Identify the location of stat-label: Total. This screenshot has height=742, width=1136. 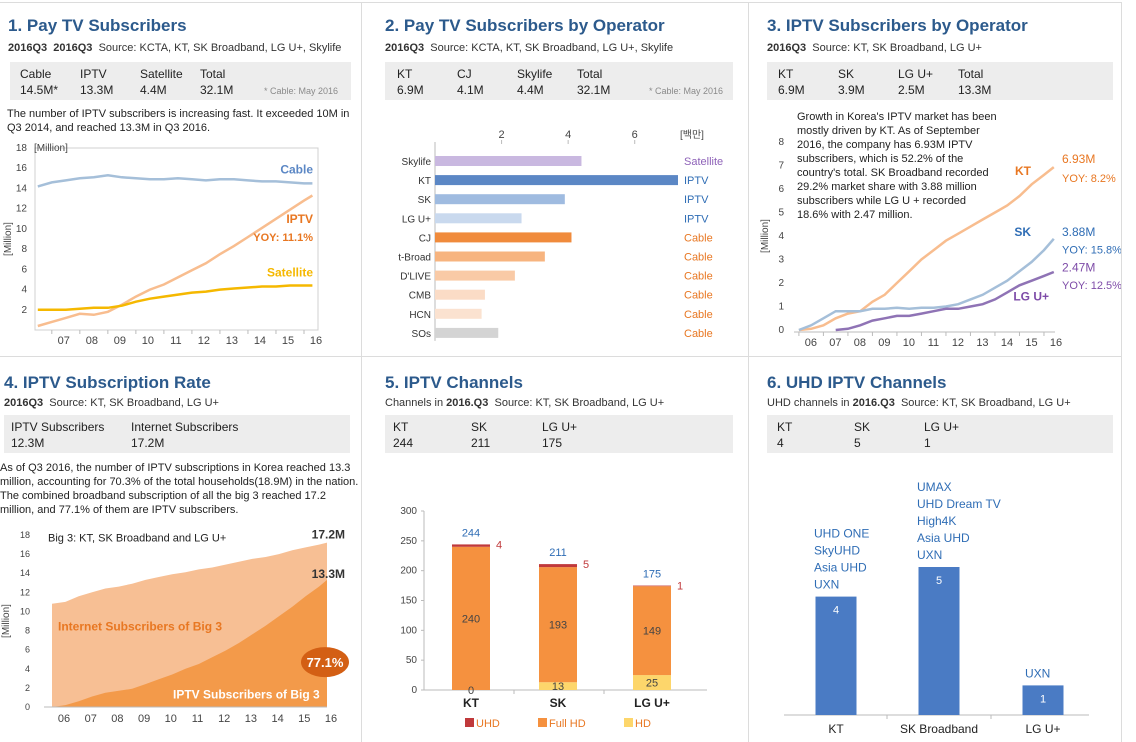
(971, 74).